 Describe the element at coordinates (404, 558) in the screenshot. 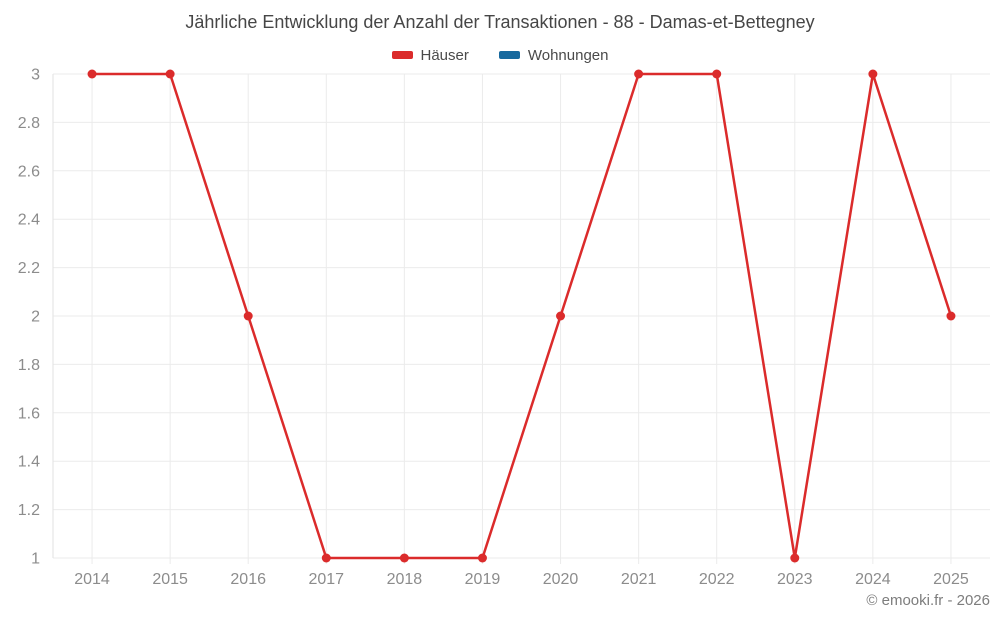

I see `data-point-h-user-2018` at that location.